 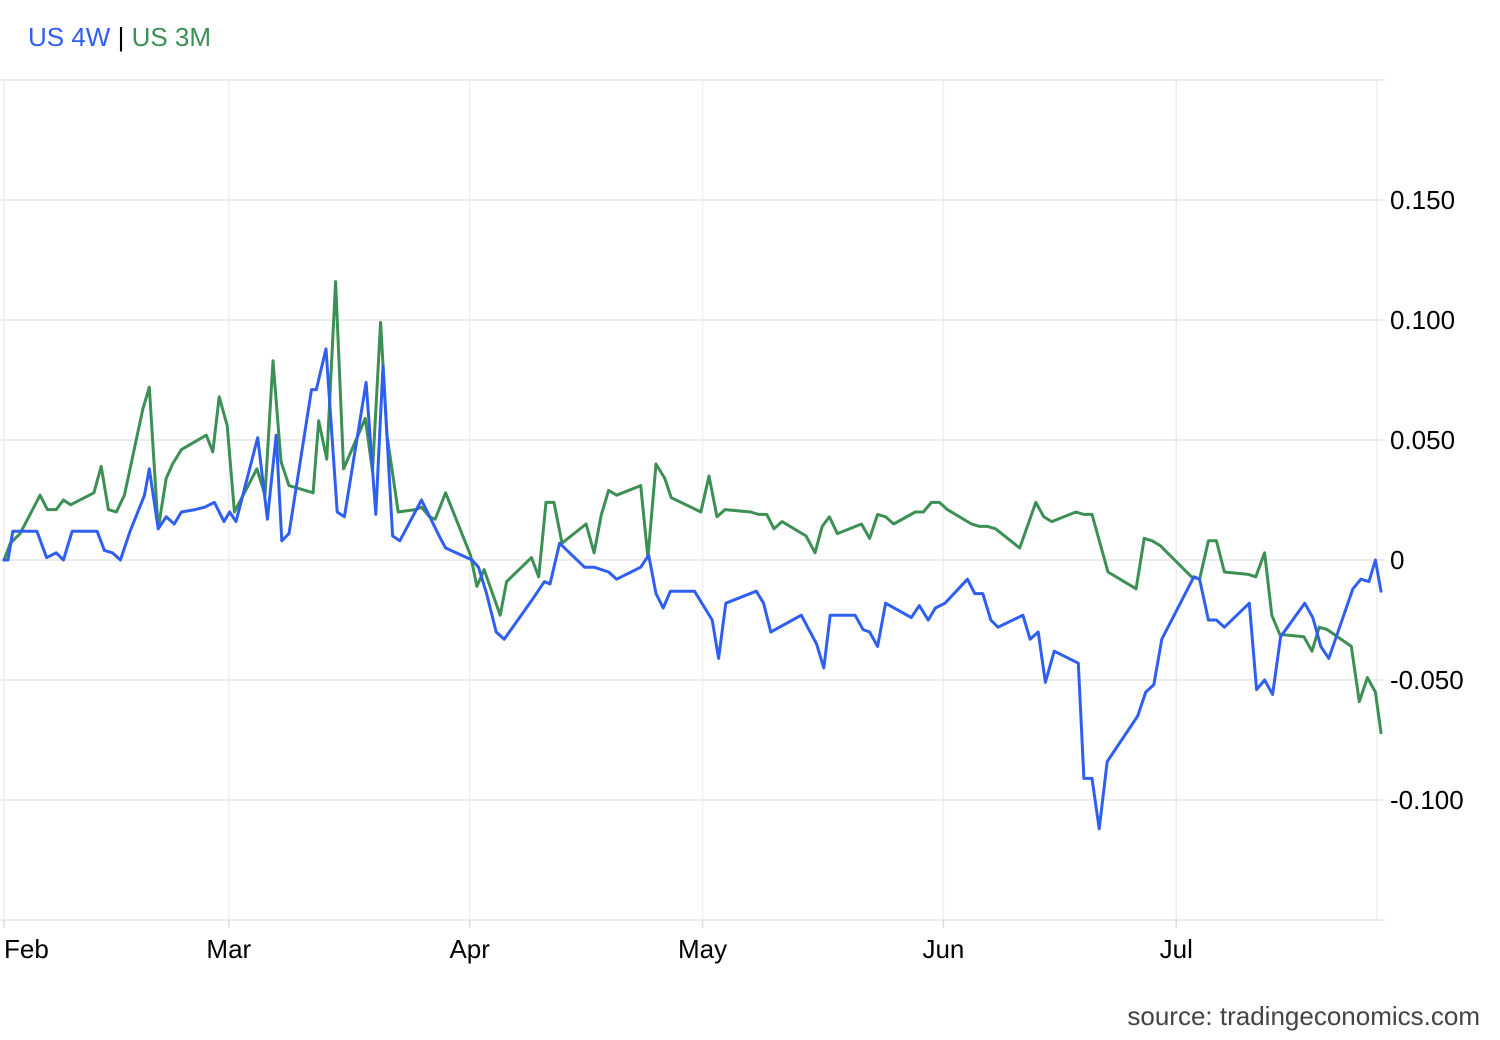 What do you see at coordinates (702, 949) in the screenshot?
I see `x-tick-label: May` at bounding box center [702, 949].